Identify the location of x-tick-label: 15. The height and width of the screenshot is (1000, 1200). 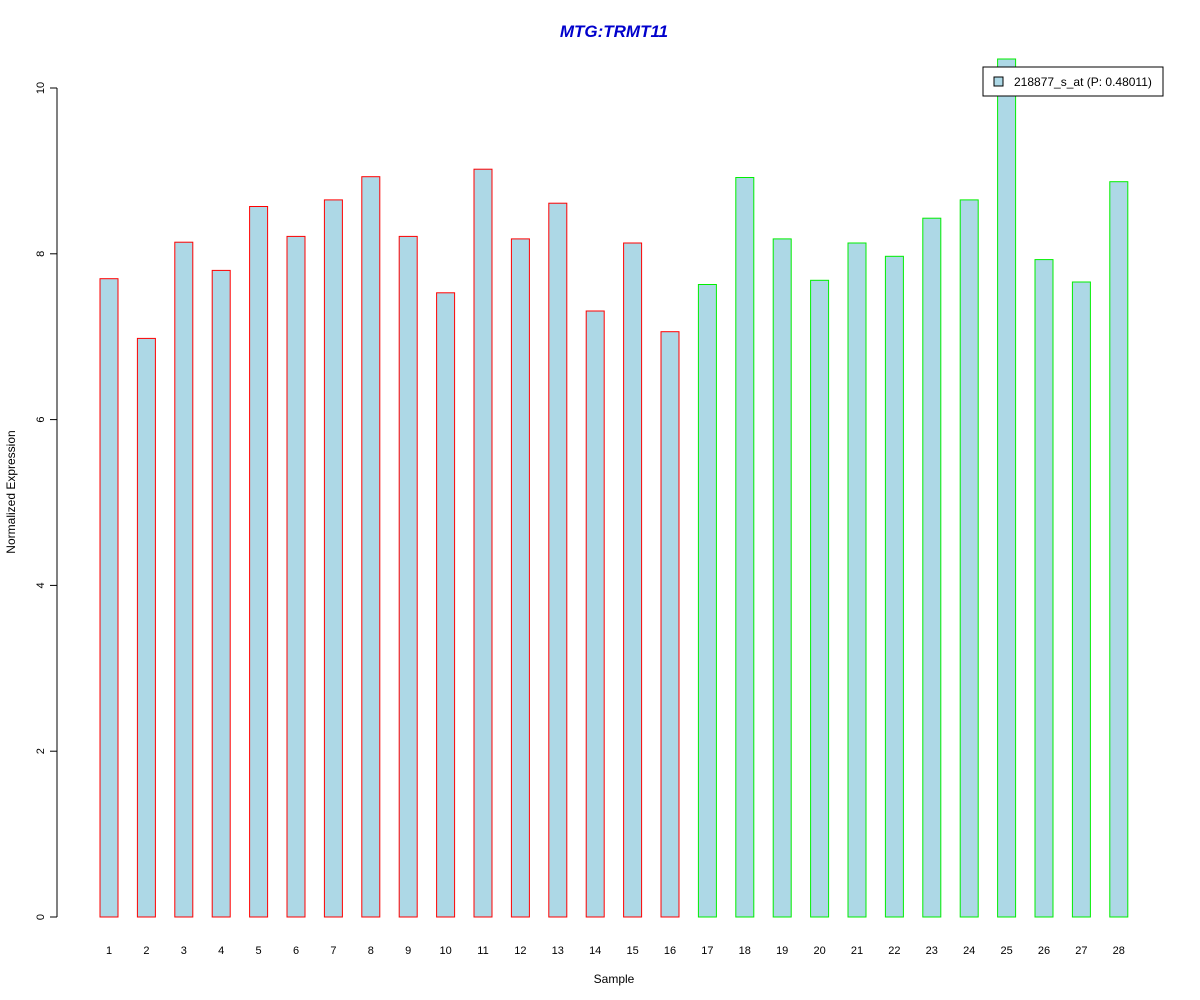
(632, 951).